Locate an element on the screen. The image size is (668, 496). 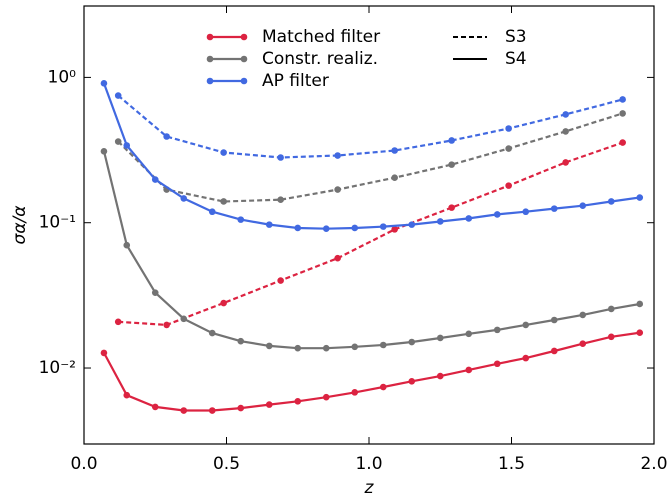
x-tick-label: 2.0 is located at coordinates (653, 464).